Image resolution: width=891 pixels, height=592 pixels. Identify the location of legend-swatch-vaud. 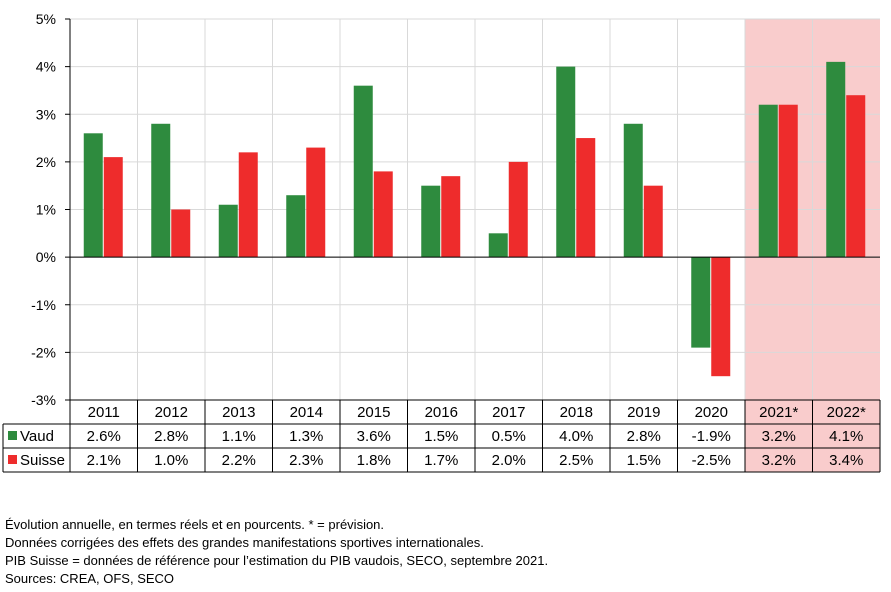
(12, 435).